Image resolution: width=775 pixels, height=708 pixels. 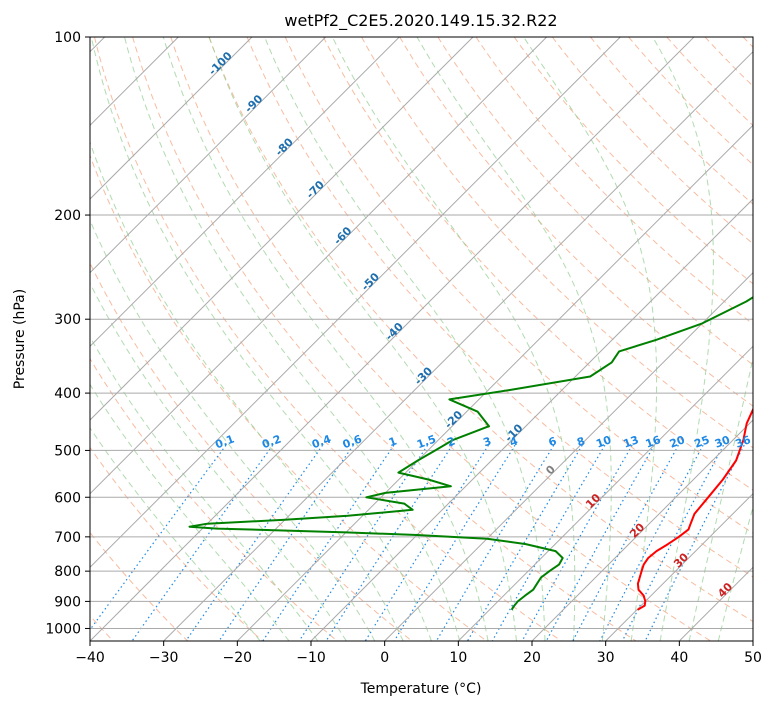 I want to click on y-tick-label: 900, so click(x=67, y=602).